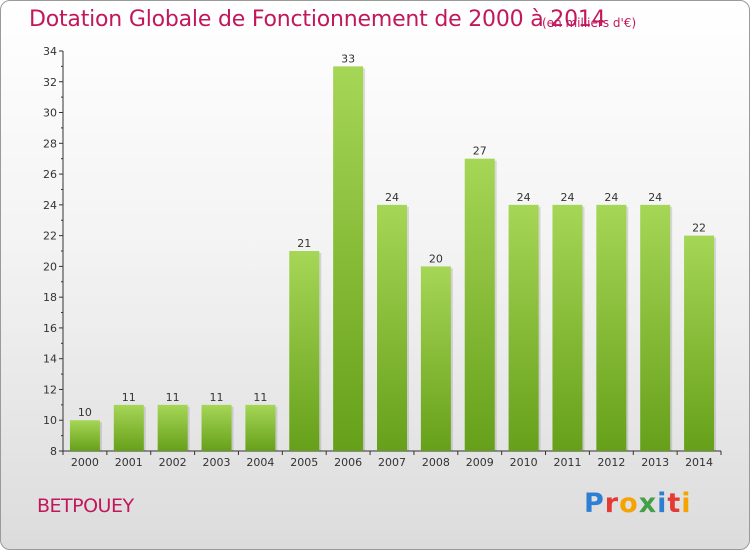  I want to click on logo-letter: r, so click(612, 503).